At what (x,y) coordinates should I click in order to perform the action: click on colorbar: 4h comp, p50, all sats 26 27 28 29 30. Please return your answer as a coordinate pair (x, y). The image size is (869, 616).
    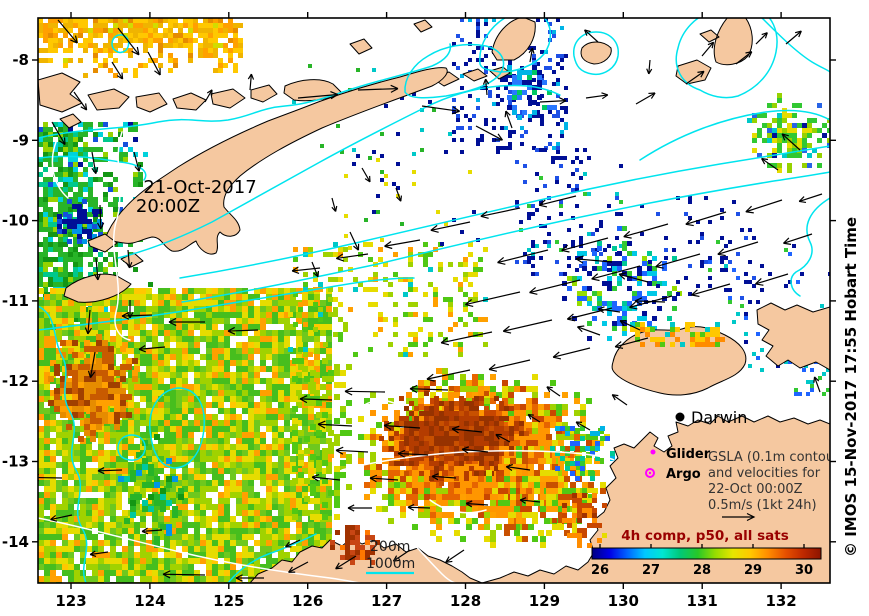
    Looking at the image, I should click on (706, 553).